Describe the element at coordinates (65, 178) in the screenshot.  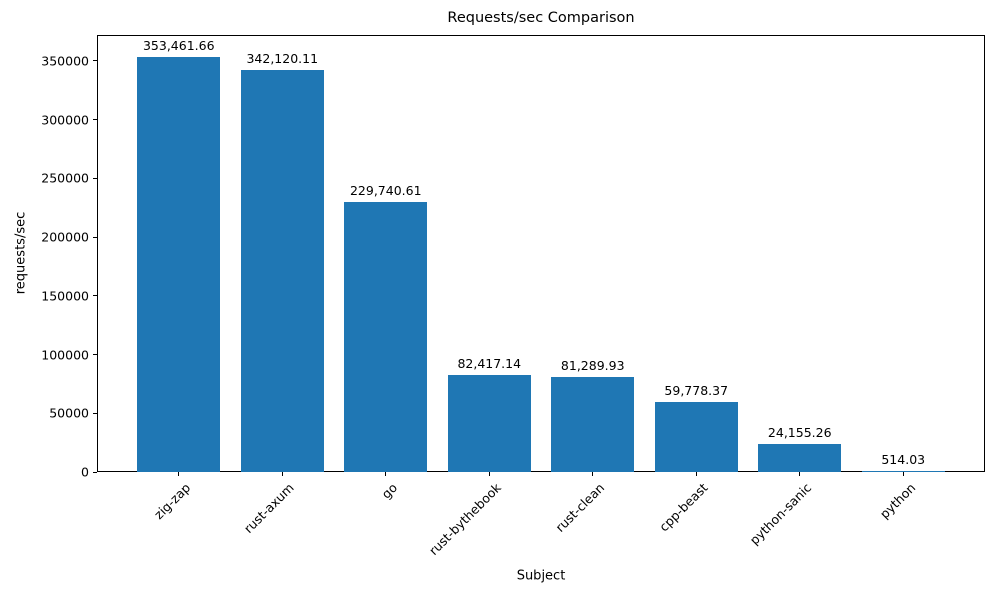
I see `y-tick-label: 250000` at that location.